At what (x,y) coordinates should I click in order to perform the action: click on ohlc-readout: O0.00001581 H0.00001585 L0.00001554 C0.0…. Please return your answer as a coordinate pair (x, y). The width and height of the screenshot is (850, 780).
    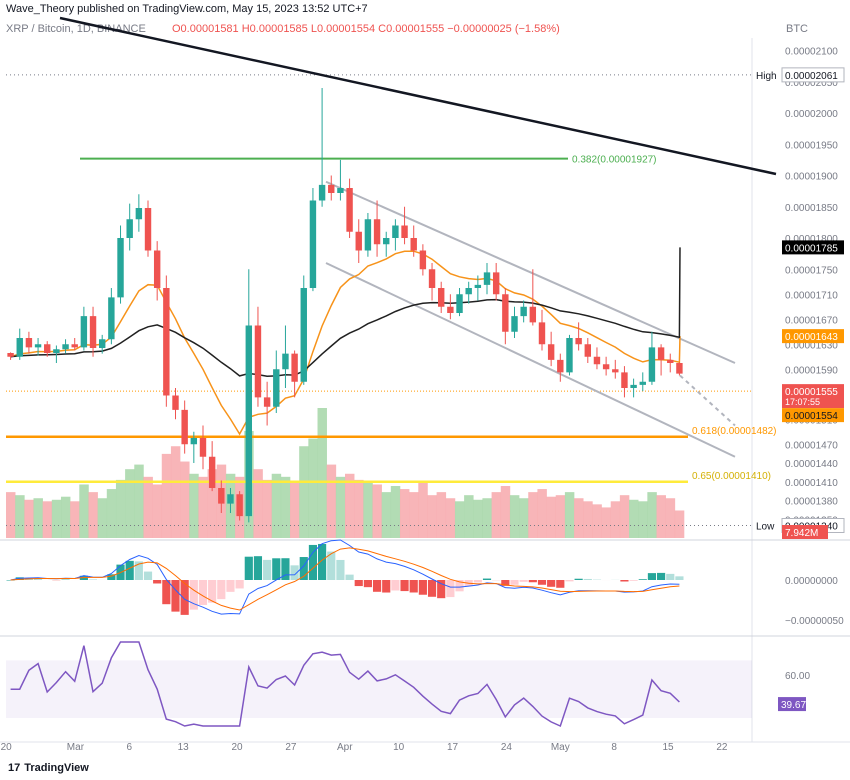
    Looking at the image, I should click on (366, 29).